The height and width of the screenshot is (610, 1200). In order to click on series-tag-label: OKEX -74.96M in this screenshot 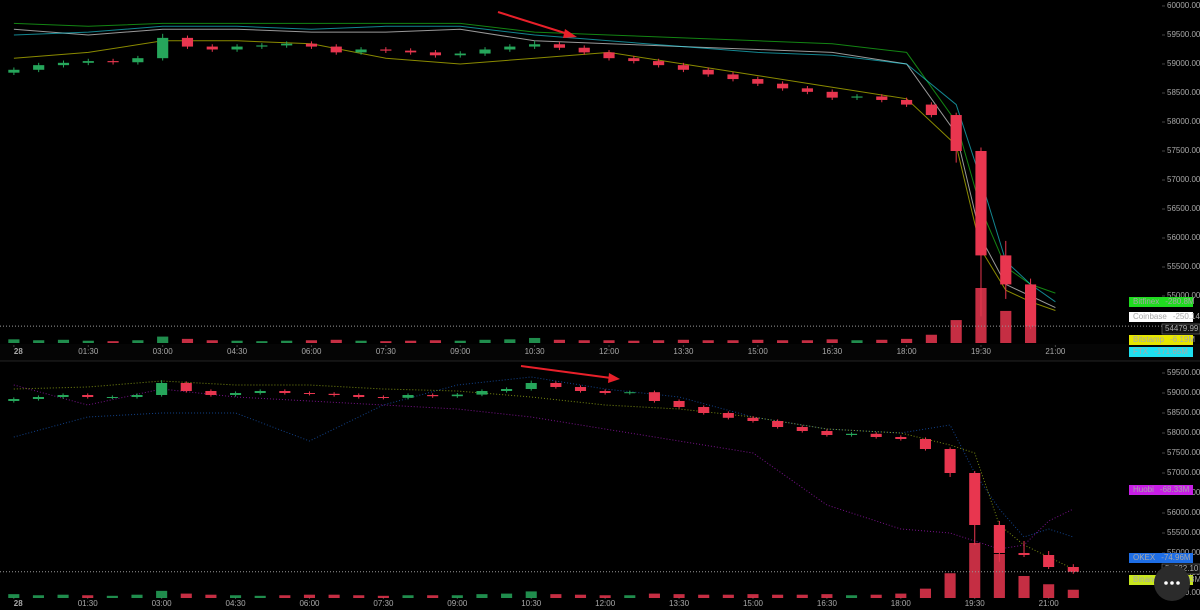, I will do `click(1162, 557)`.